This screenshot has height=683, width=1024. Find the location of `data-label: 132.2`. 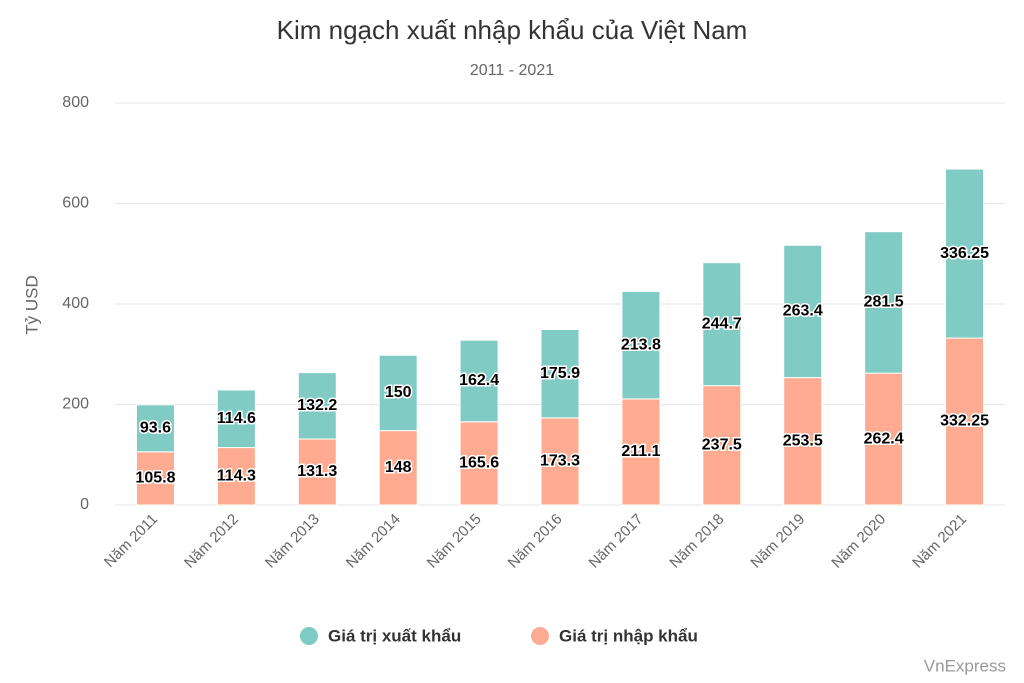

data-label: 132.2 is located at coordinates (317, 405).